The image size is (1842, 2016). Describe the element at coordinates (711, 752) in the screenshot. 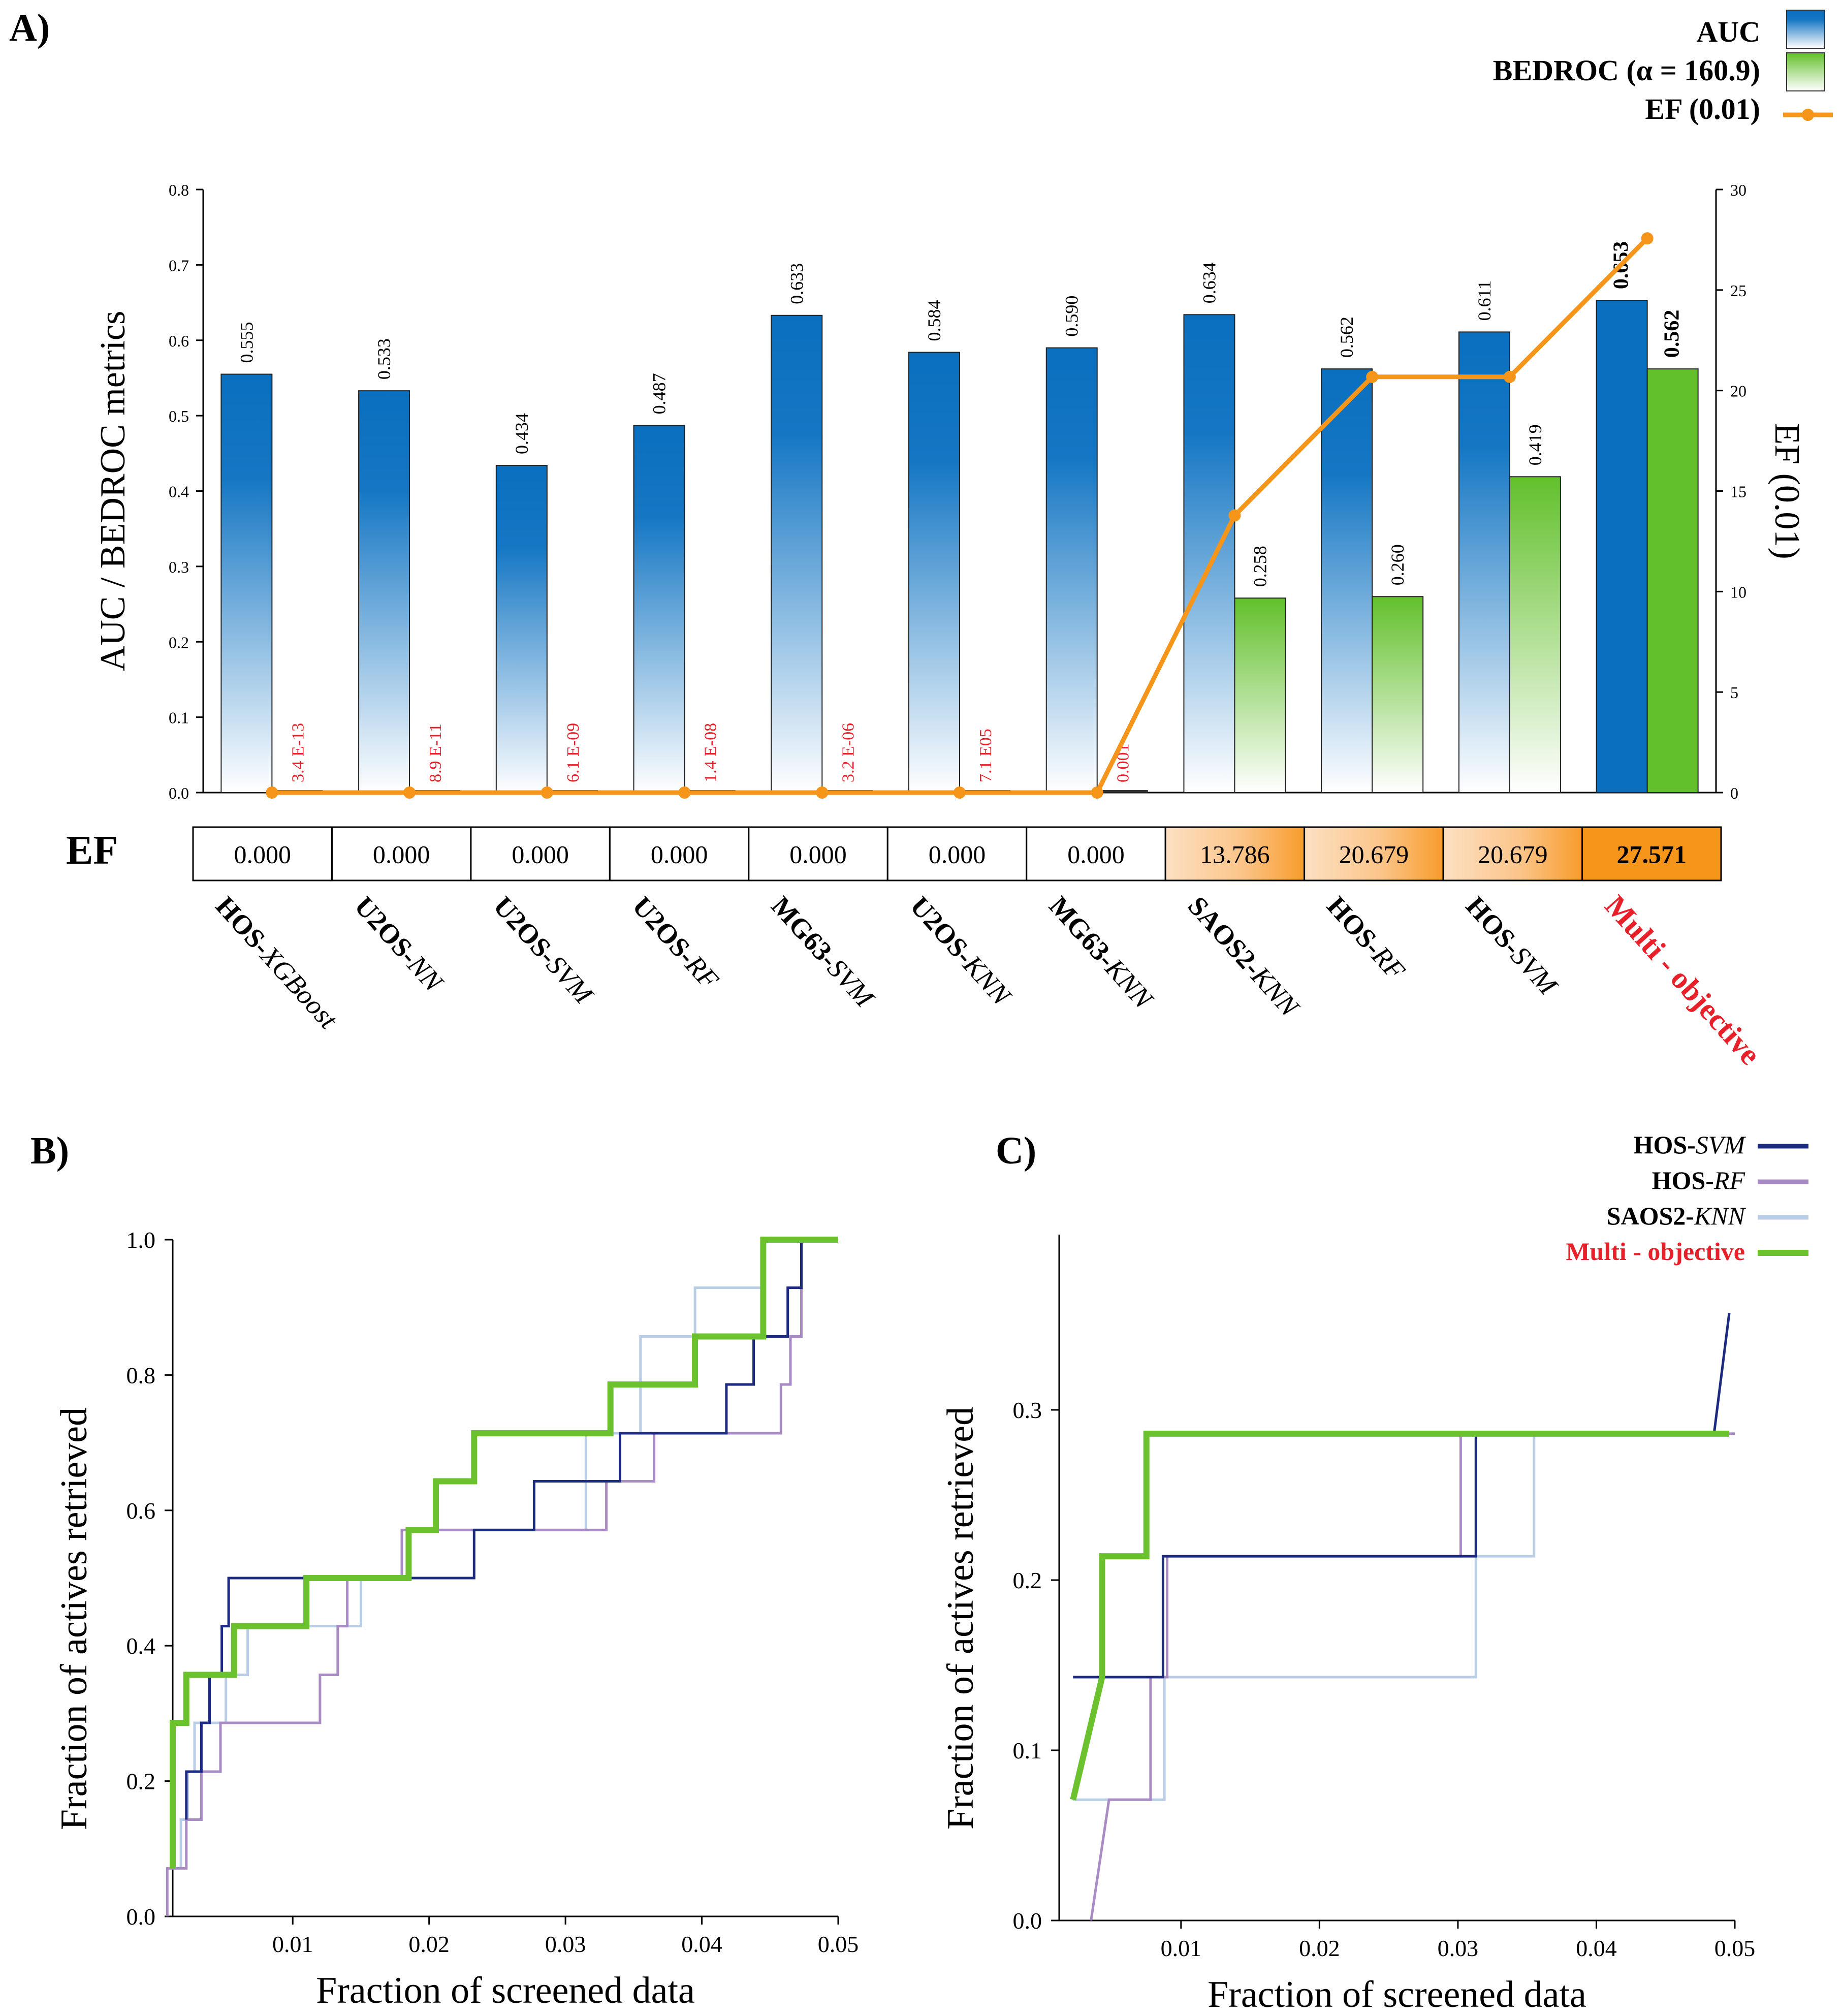

I see `bedroc-value-label: 1.4 E-08` at that location.